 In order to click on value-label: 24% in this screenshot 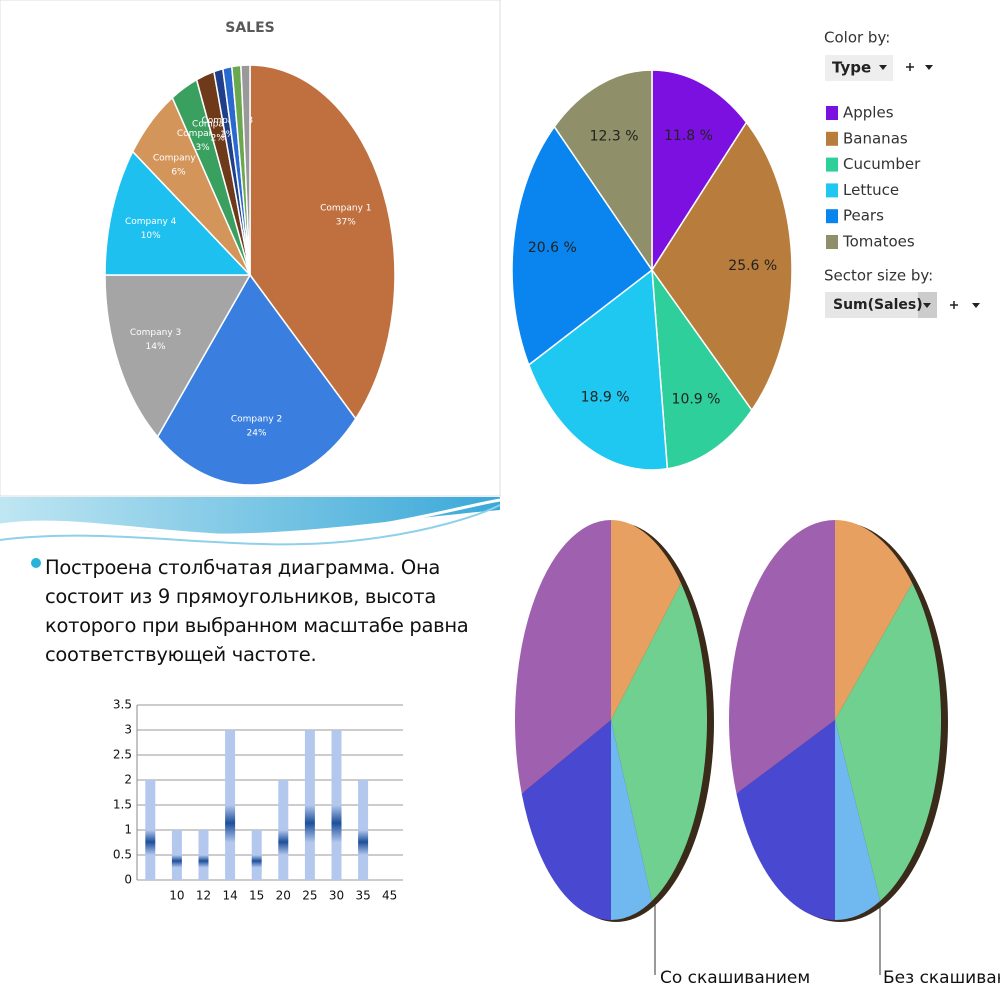, I will do `click(257, 433)`.